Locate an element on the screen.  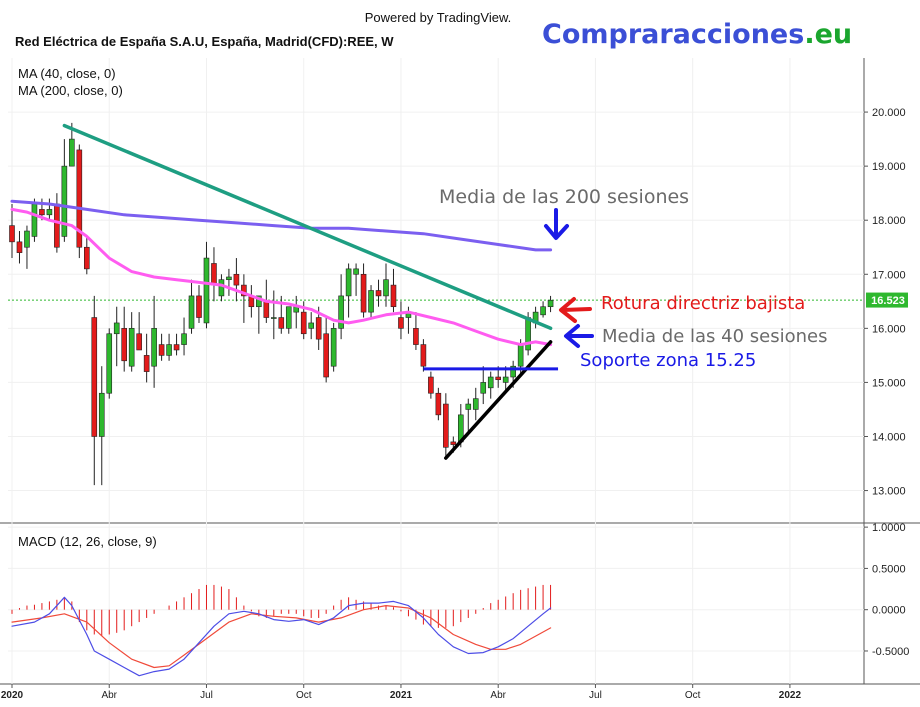
macd-line is located at coordinates (281, 636).